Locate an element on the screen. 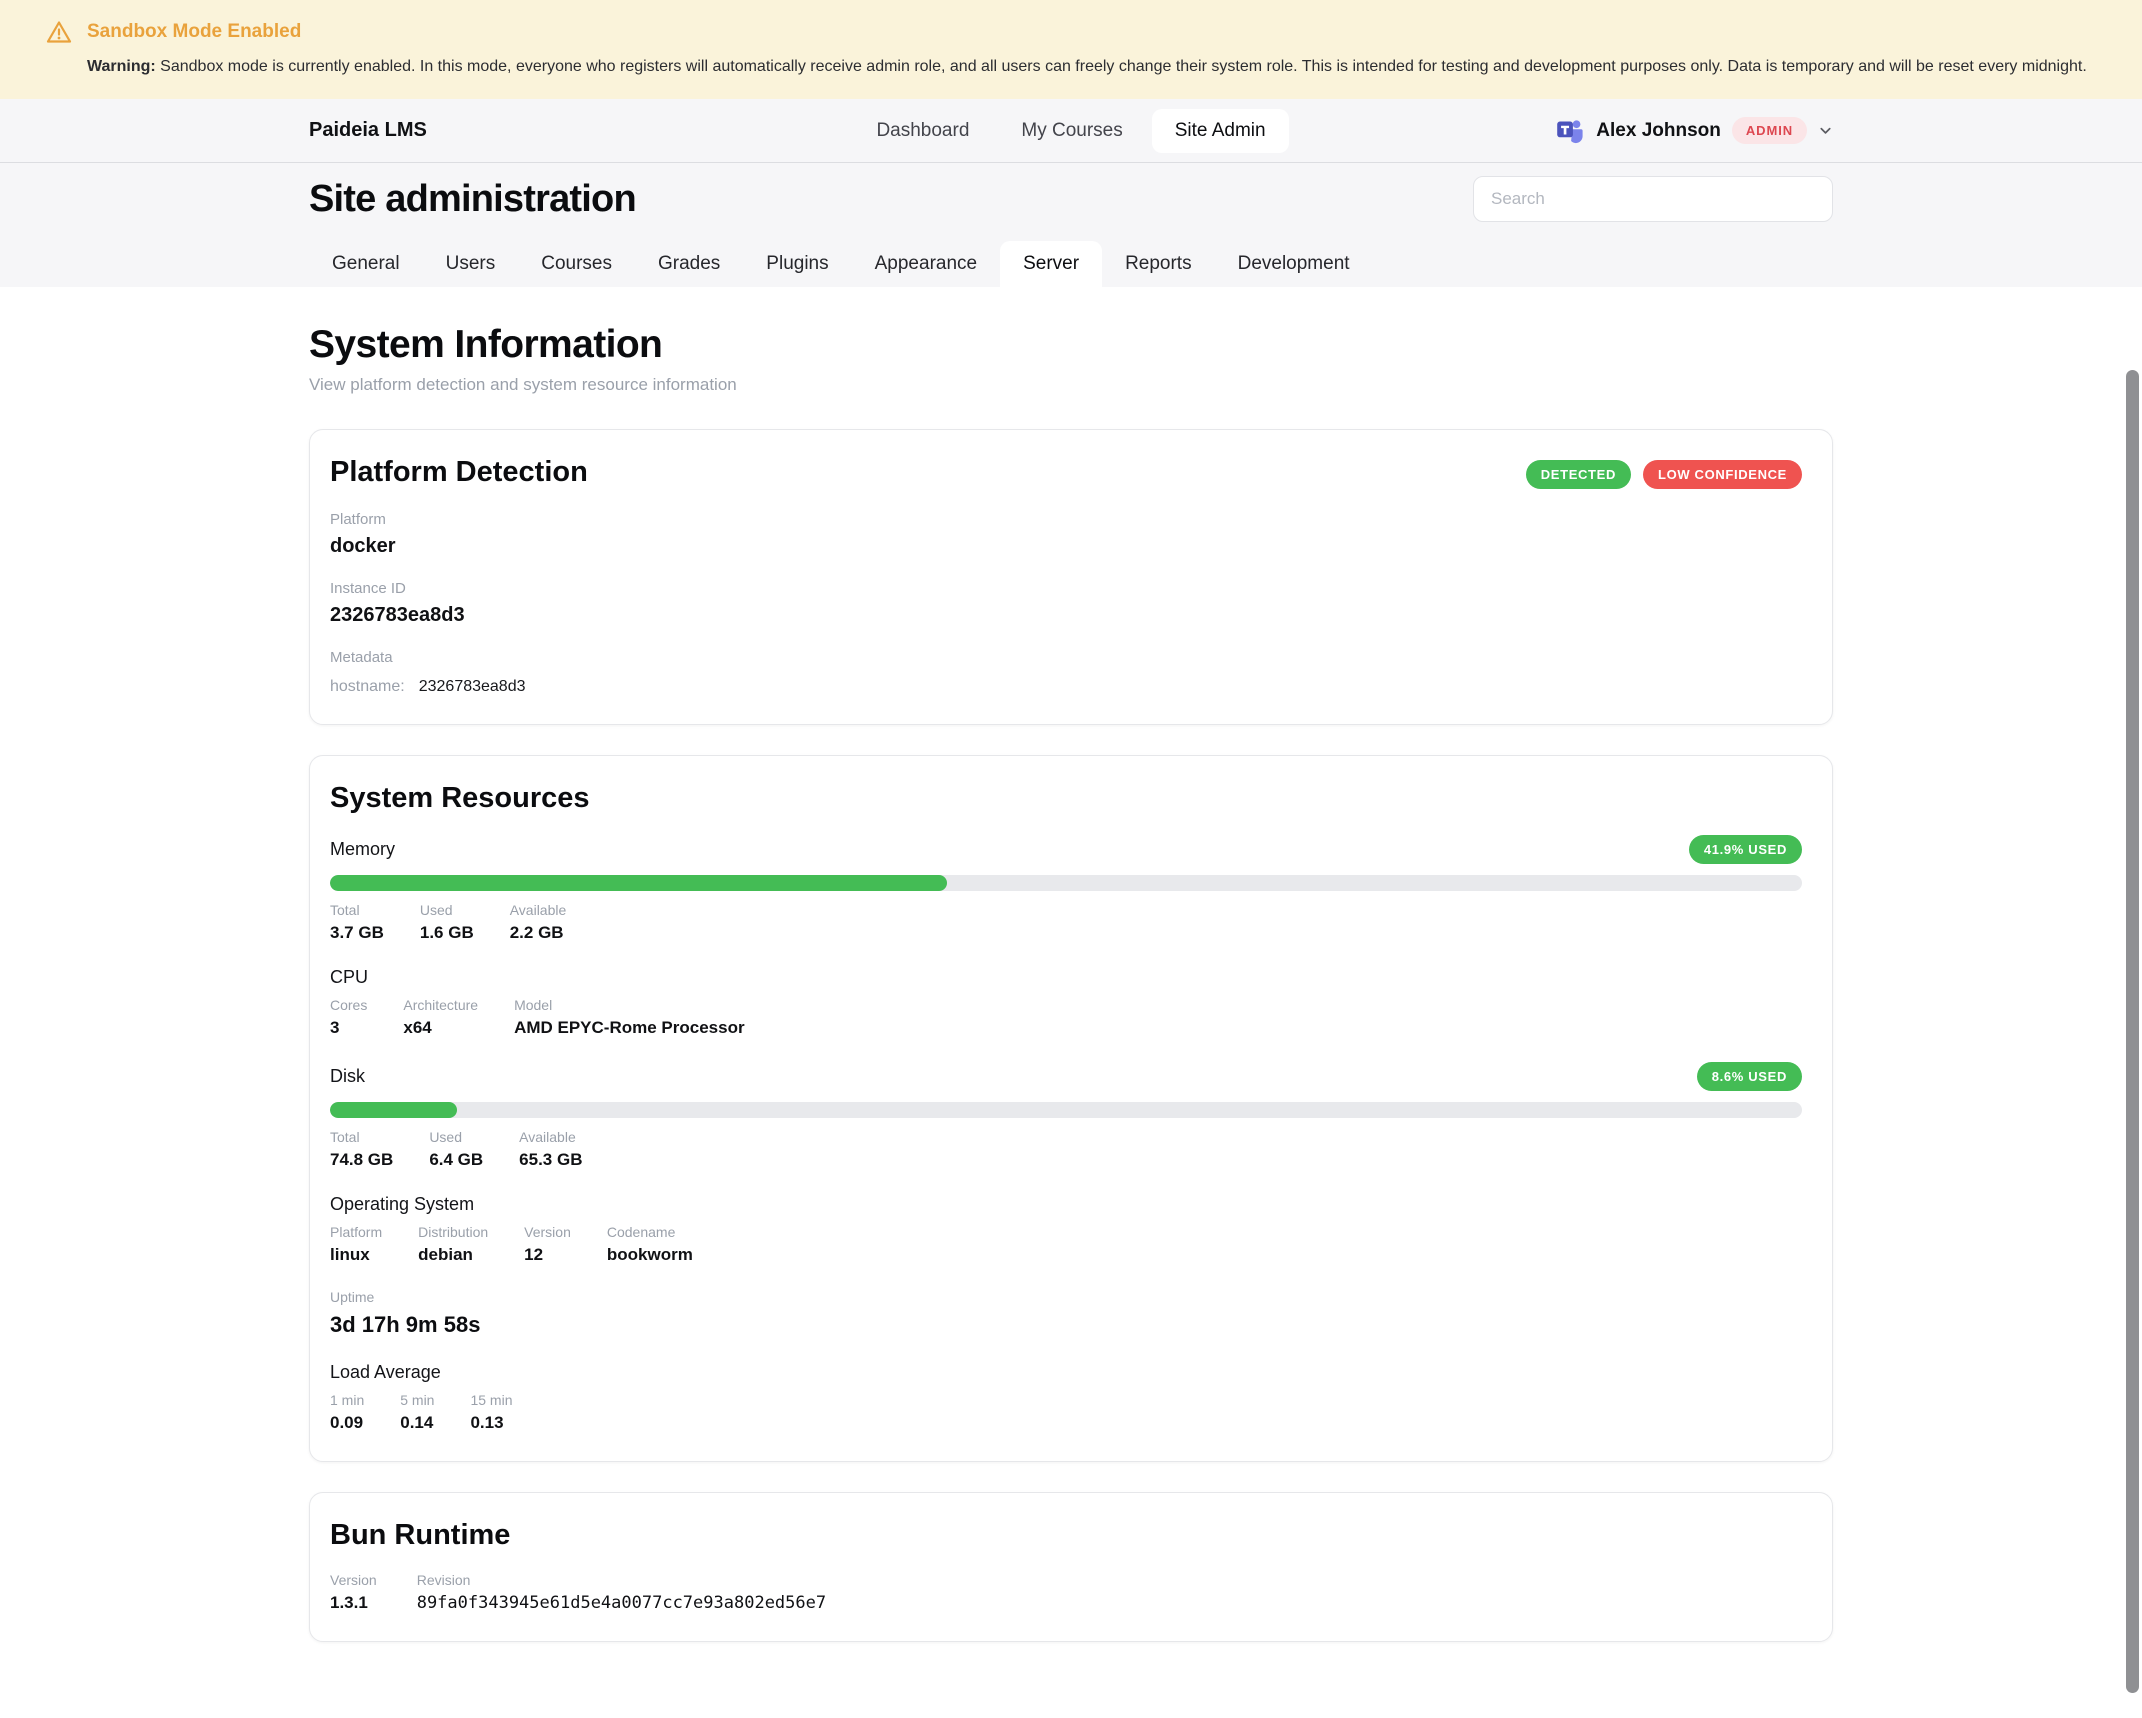 Image resolution: width=2142 pixels, height=1718 pixels. disk-used: Used 6.4 GB is located at coordinates (456, 1149).